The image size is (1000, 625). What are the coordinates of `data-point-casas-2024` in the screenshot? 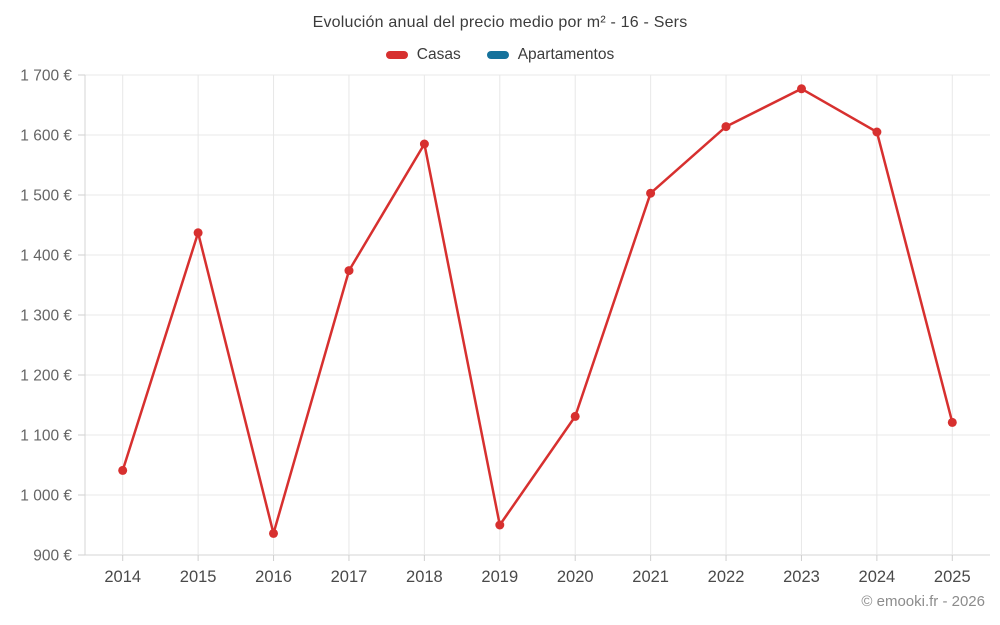 It's located at (877, 132).